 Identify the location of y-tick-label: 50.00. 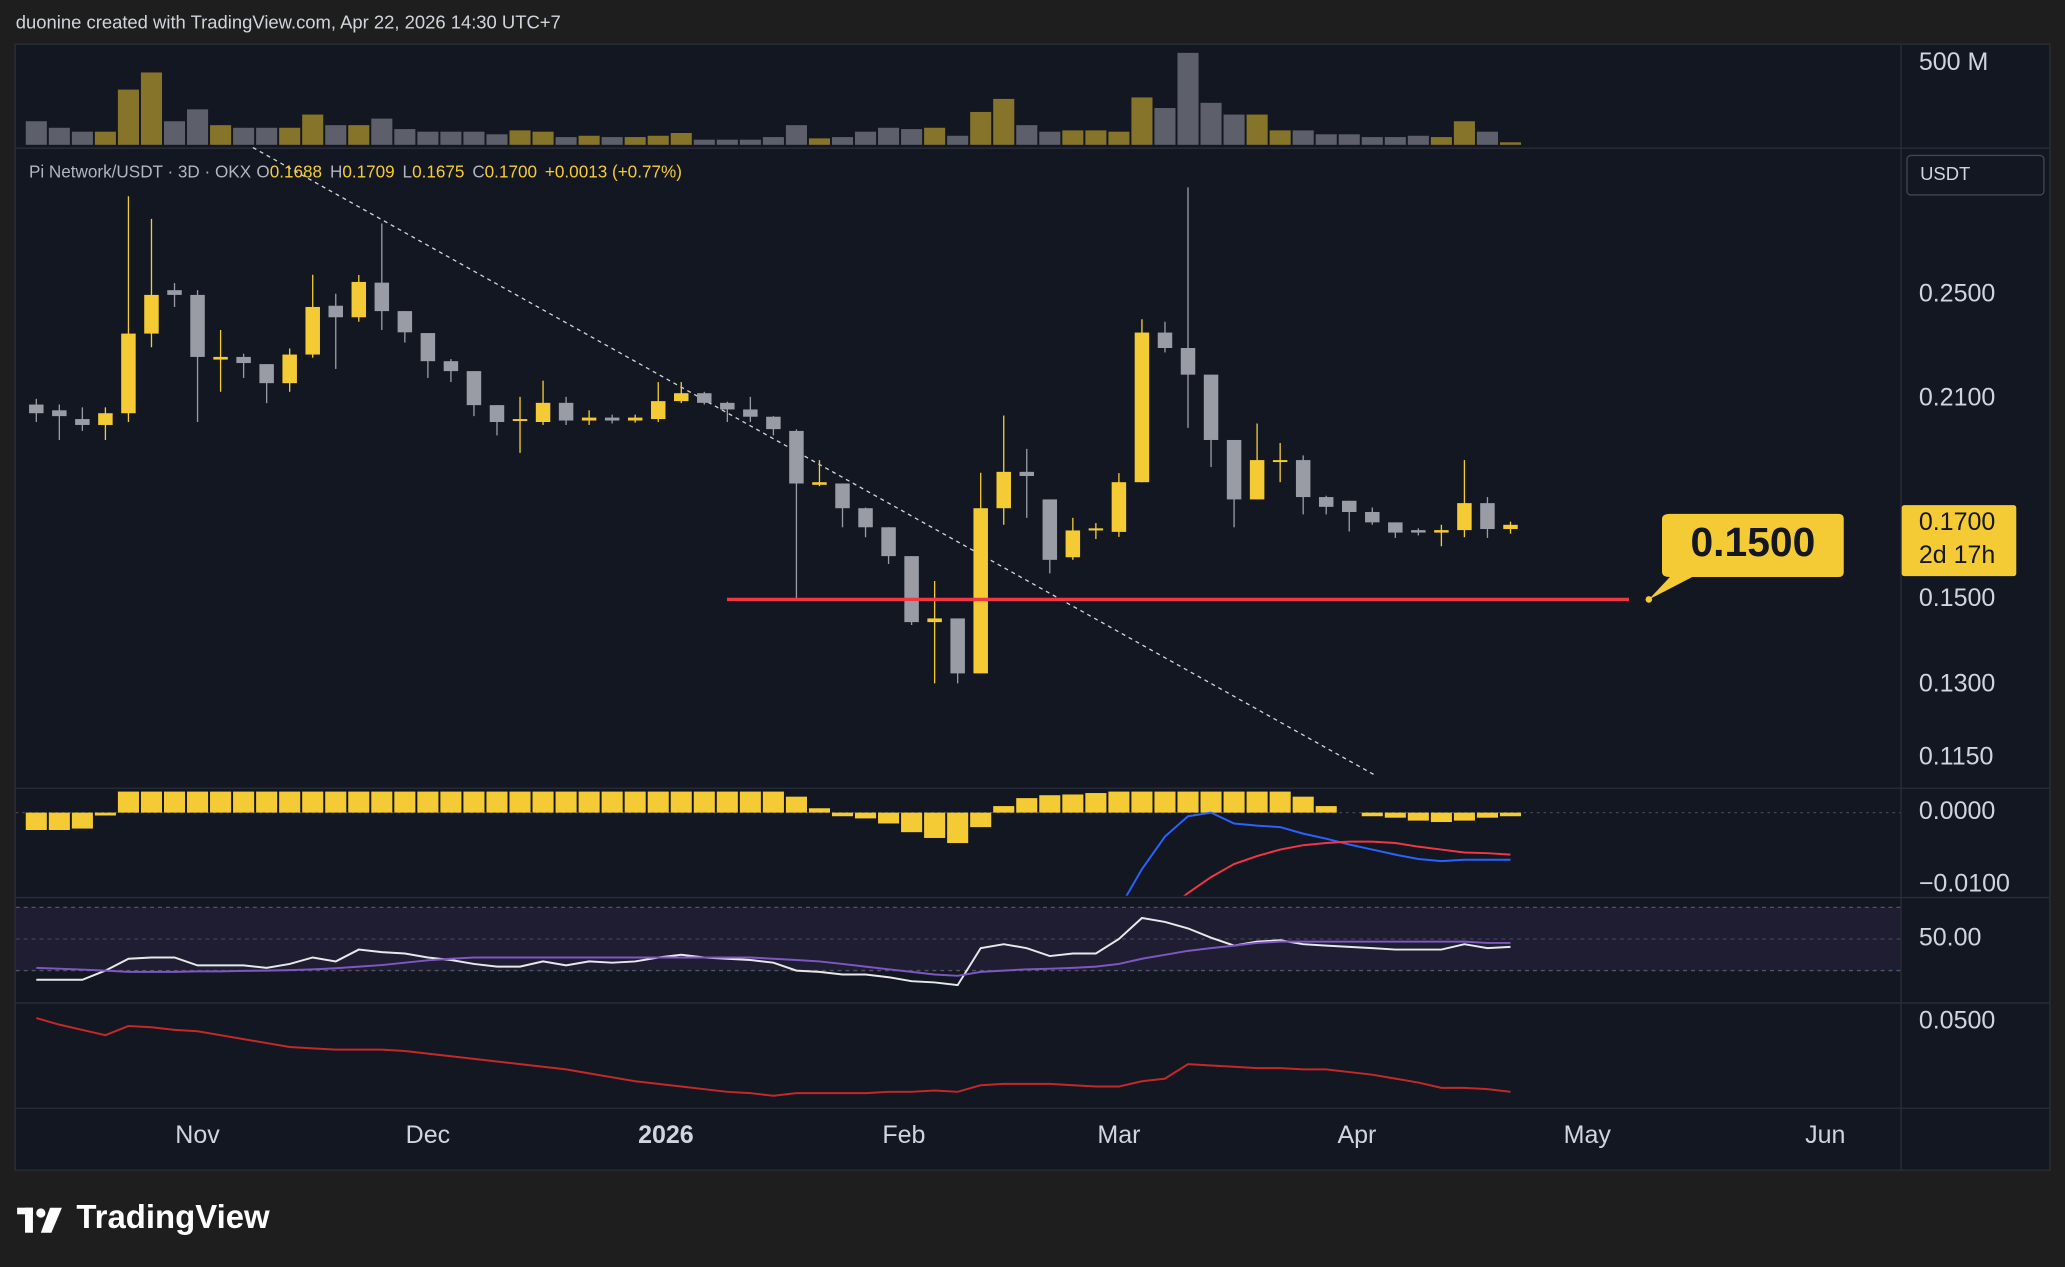
(1950, 938).